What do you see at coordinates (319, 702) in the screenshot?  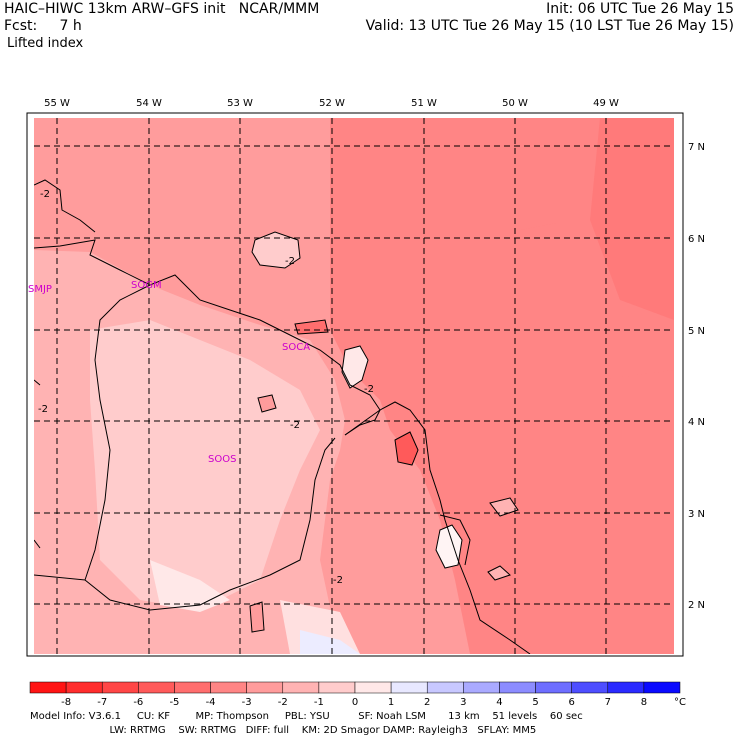 I see `colorbar-tick-label: -1` at bounding box center [319, 702].